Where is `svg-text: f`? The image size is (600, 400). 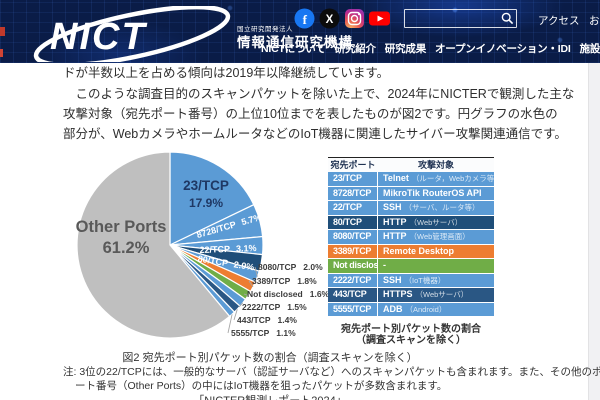
svg-text: f is located at coordinates (305, 19).